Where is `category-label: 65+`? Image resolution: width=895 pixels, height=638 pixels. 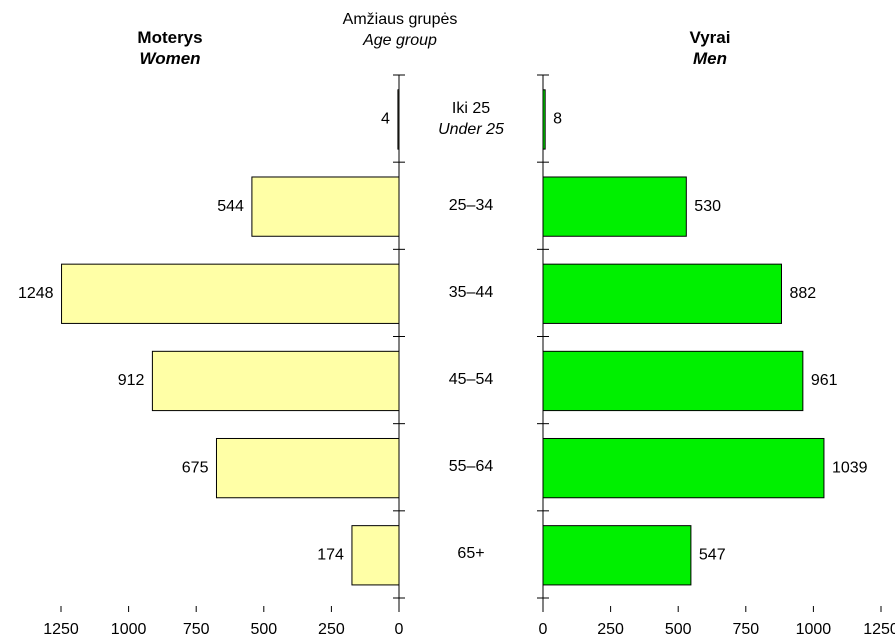
category-label: 65+ is located at coordinates (471, 554).